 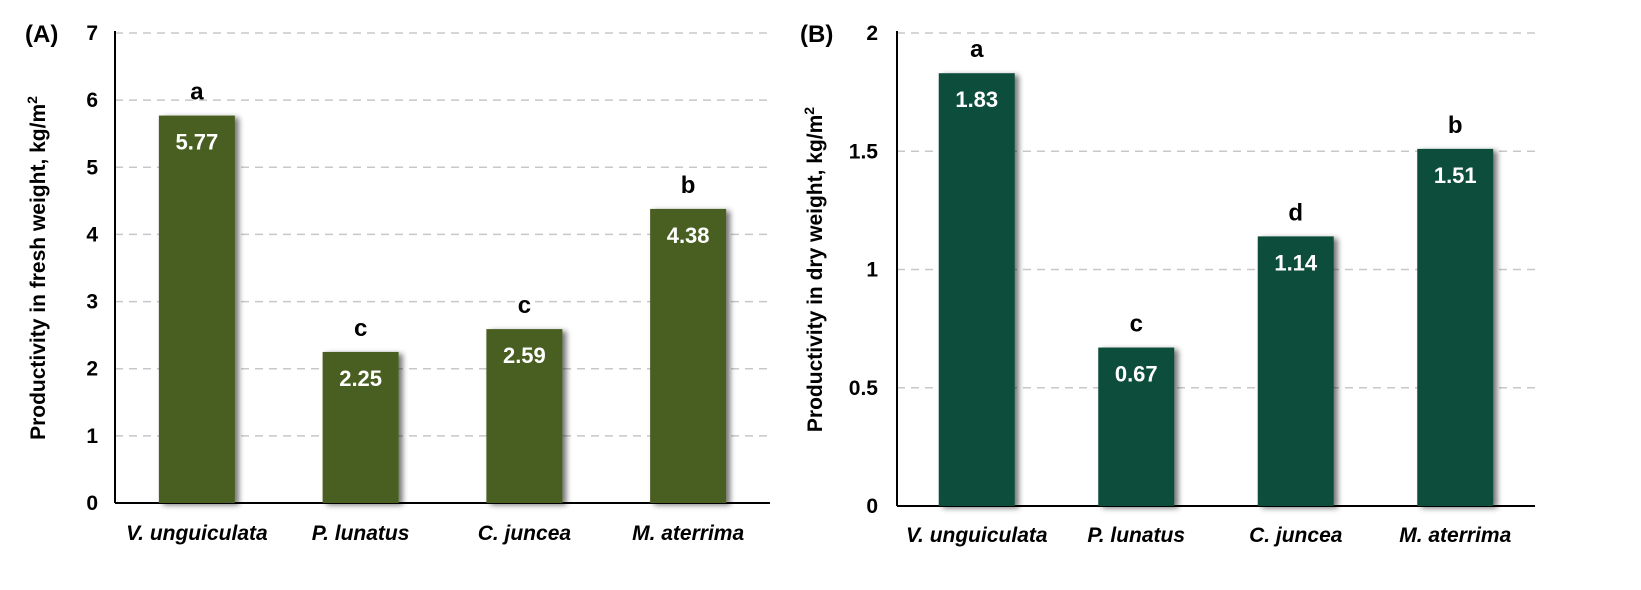 What do you see at coordinates (864, 151) in the screenshot?
I see `y-tick-label: 1.5` at bounding box center [864, 151].